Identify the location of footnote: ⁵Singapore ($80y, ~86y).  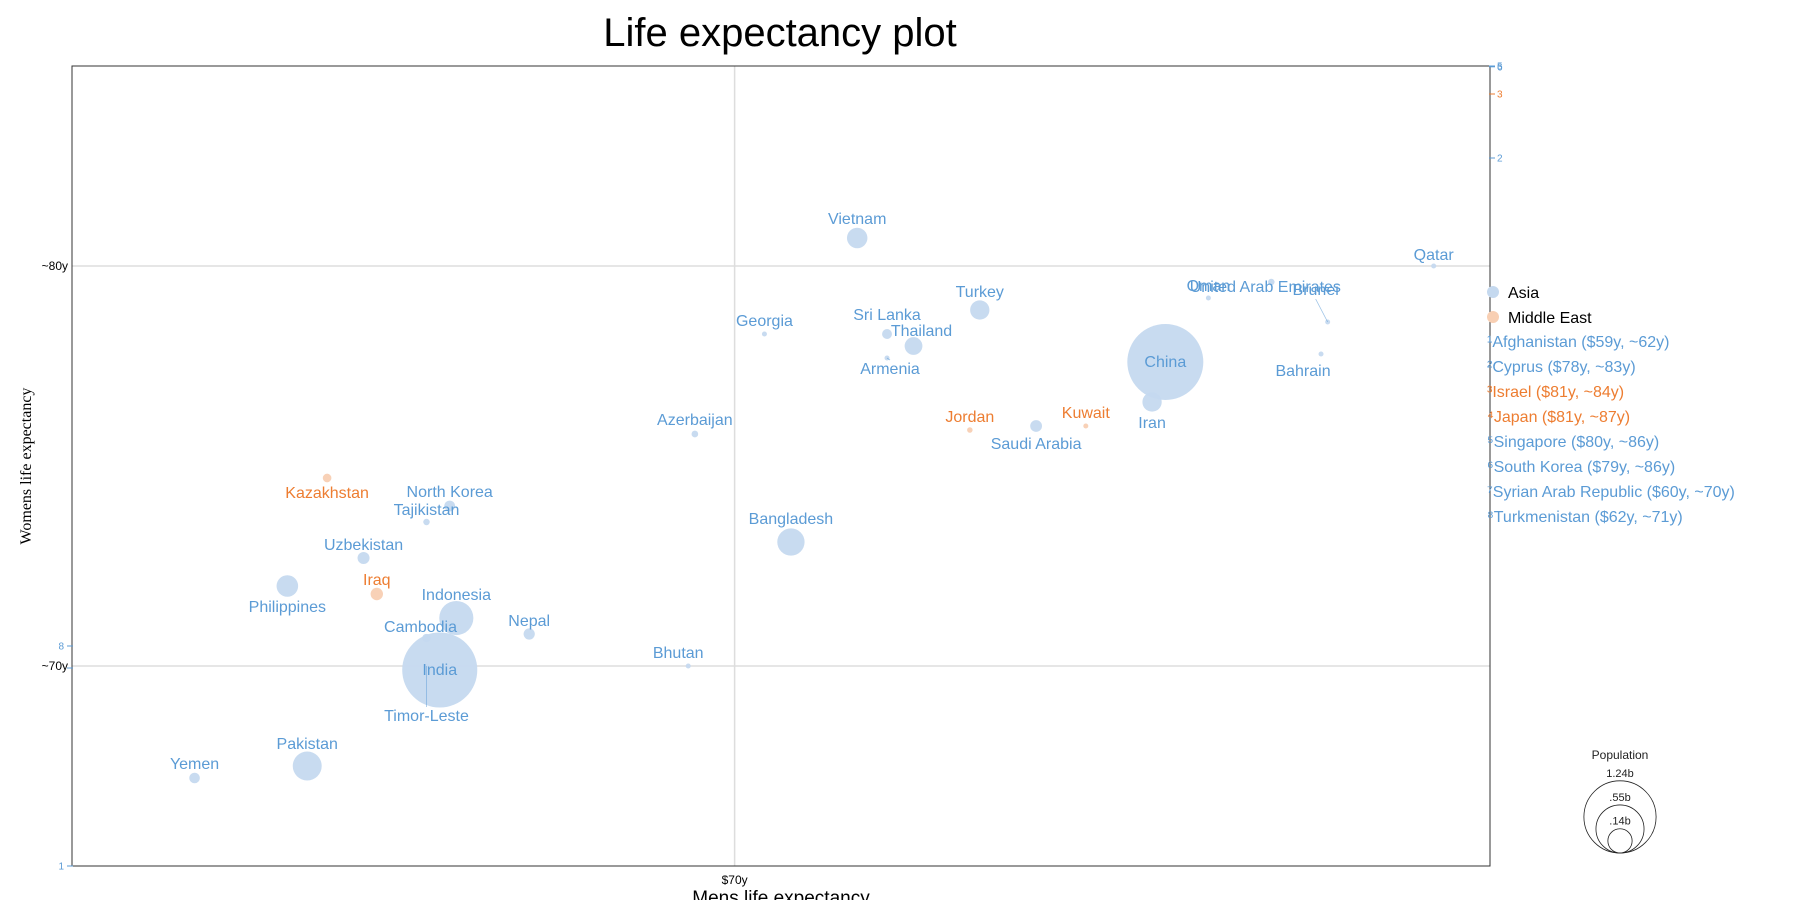
(1573, 442).